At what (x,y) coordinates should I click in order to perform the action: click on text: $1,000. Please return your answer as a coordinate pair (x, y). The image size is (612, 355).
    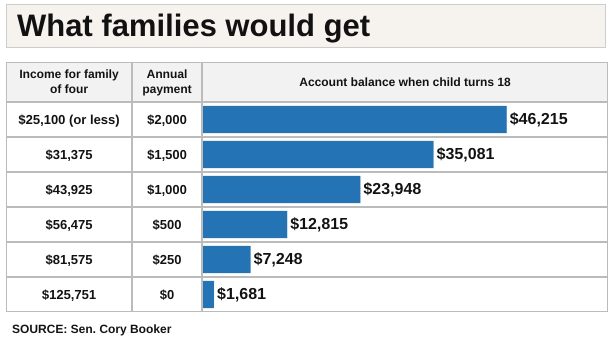
    Looking at the image, I should click on (167, 189).